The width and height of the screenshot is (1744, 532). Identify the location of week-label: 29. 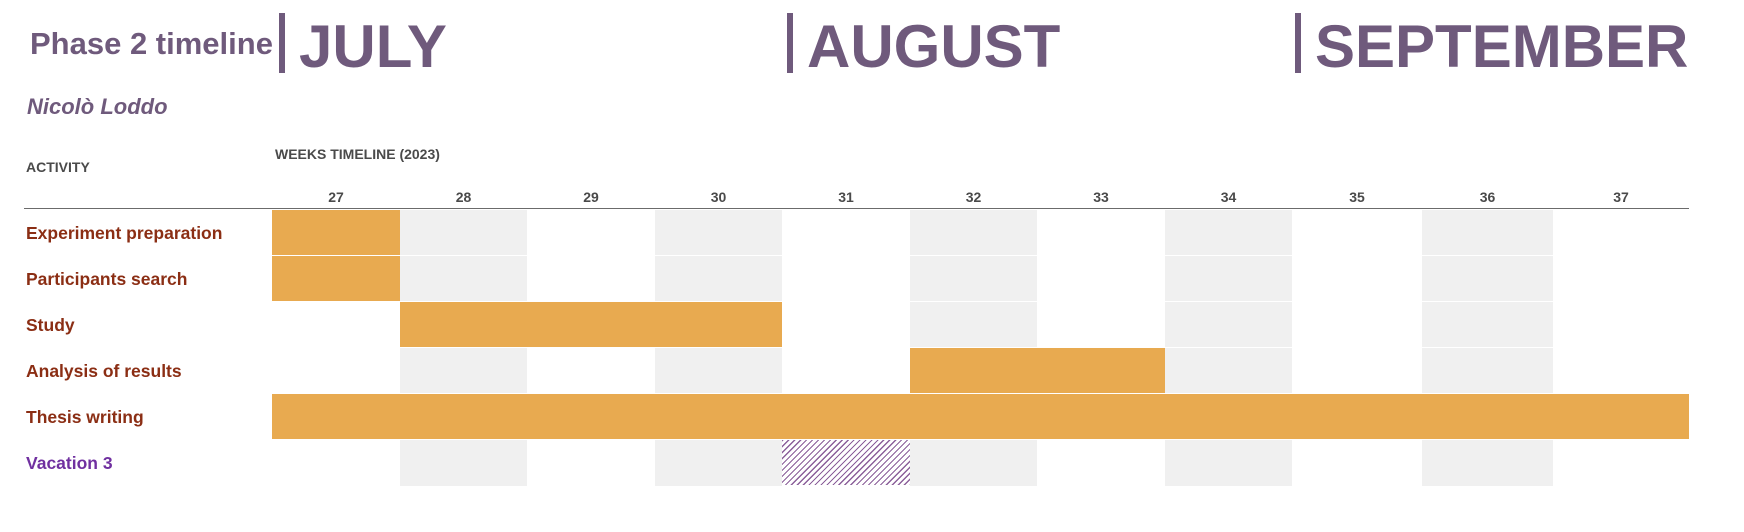
(591, 197).